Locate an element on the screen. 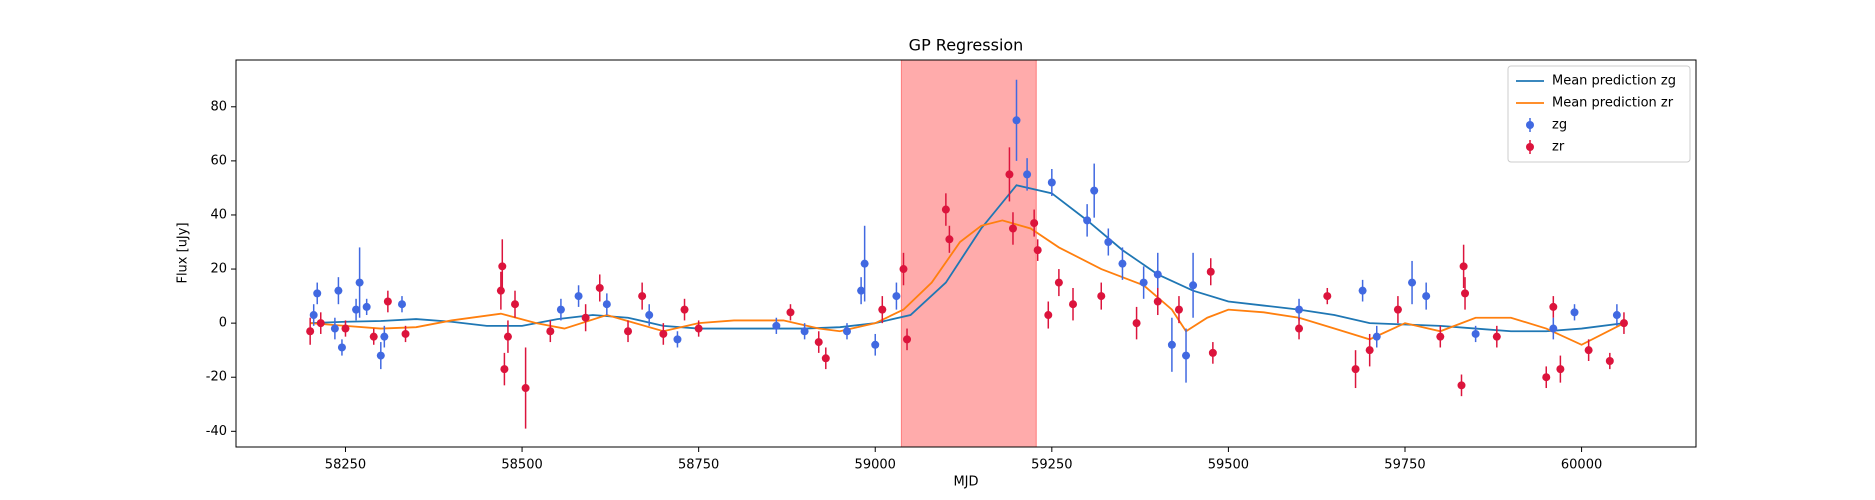  legend-label: Mean prediction zg is located at coordinates (1614, 81).